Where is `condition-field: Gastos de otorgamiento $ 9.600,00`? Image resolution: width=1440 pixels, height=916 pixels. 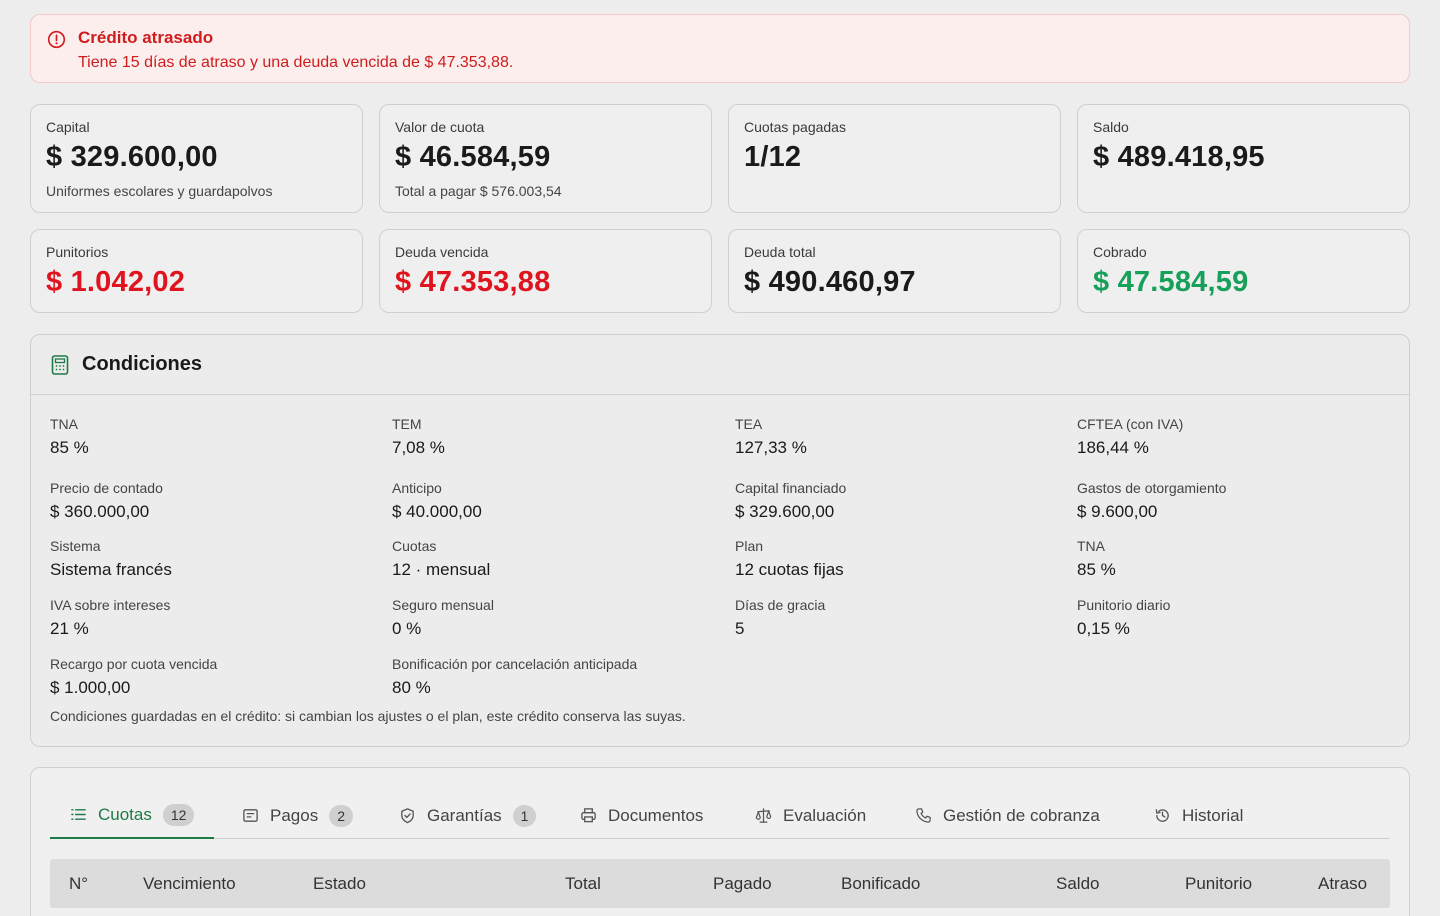
condition-field: Gastos de otorgamiento $ 9.600,00 is located at coordinates (1151, 501).